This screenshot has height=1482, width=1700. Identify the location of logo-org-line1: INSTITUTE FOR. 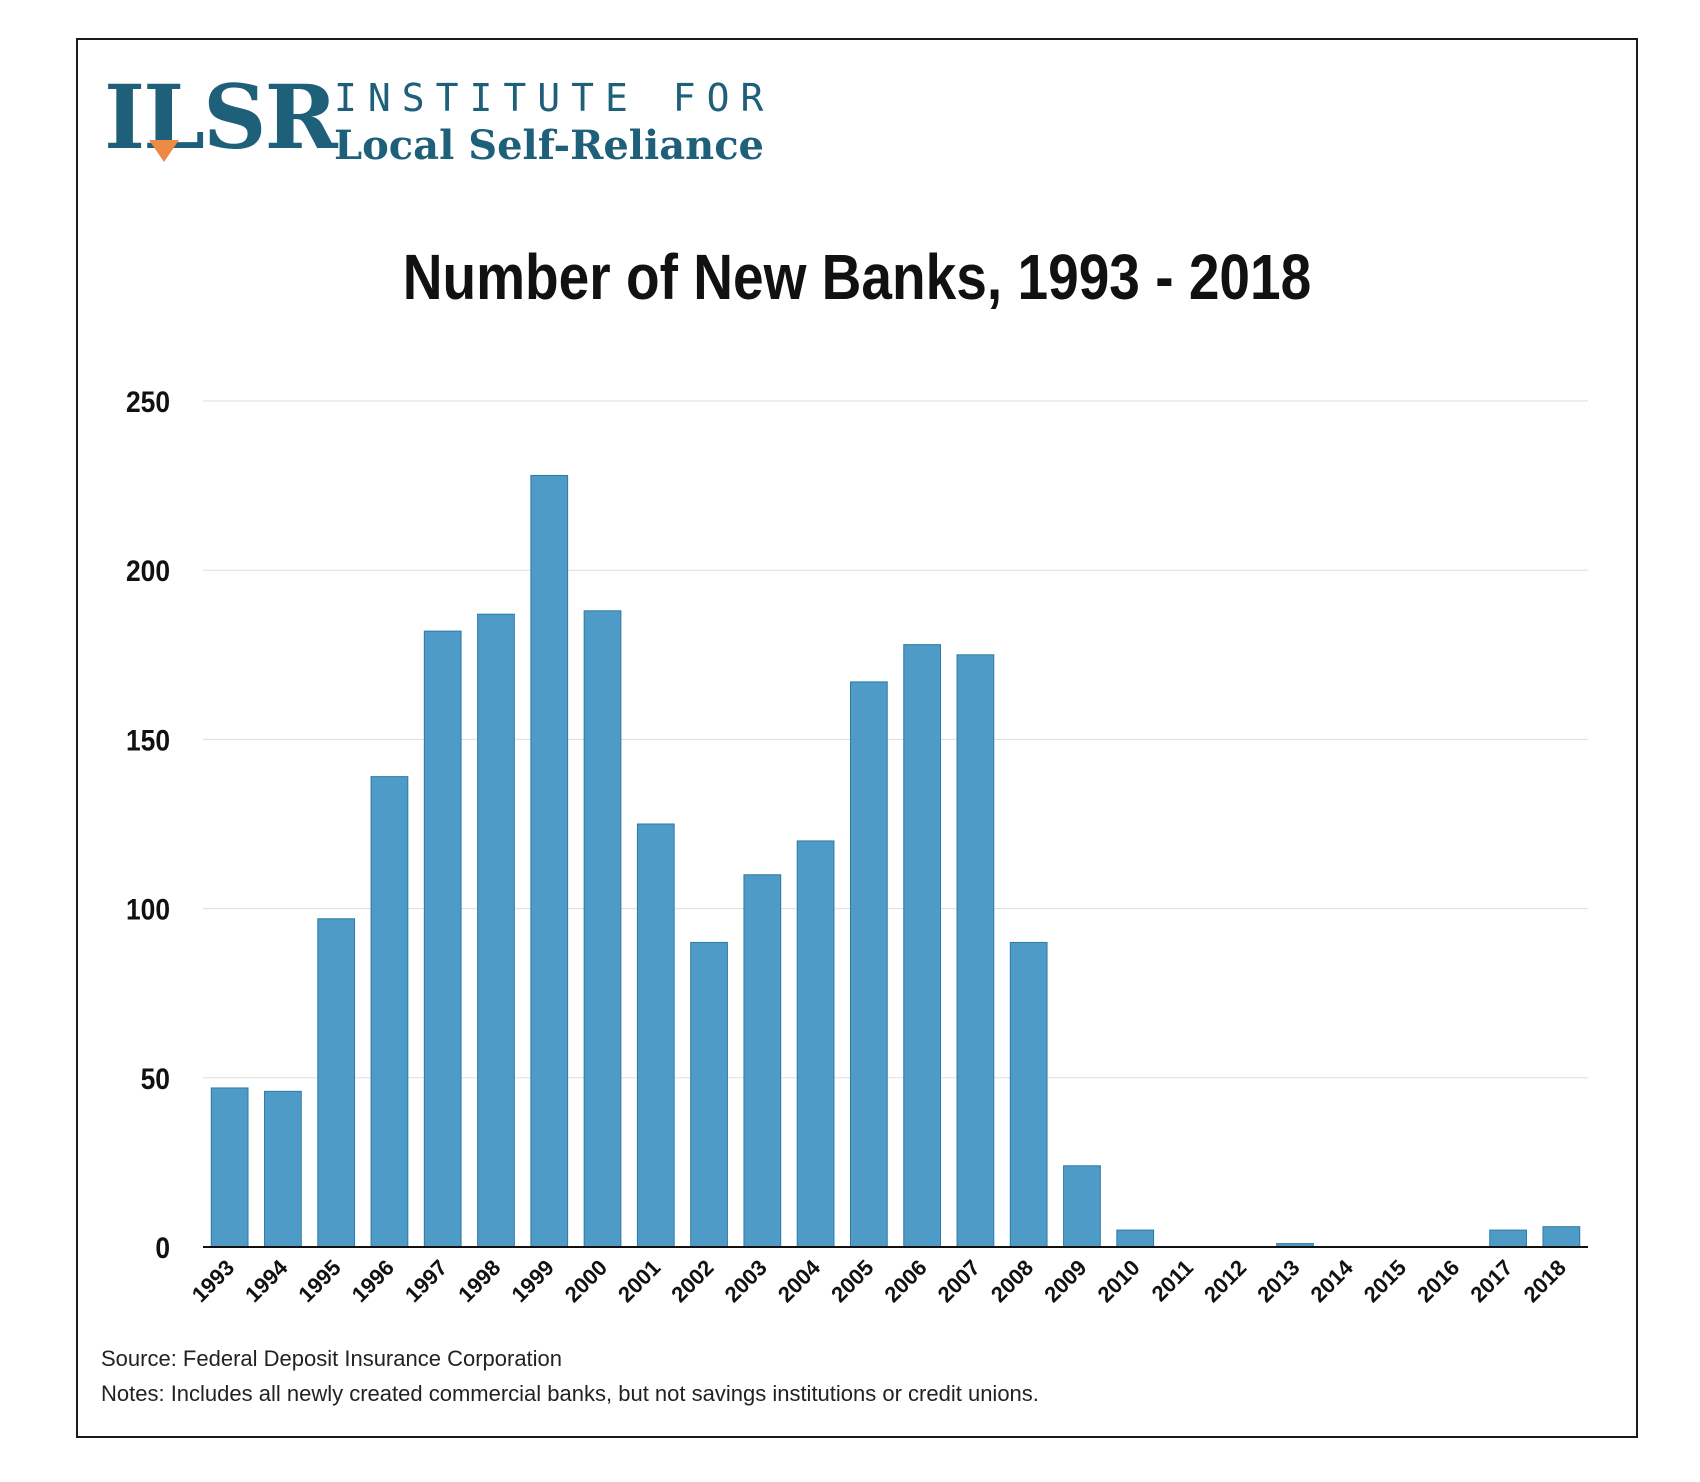
(554, 98).